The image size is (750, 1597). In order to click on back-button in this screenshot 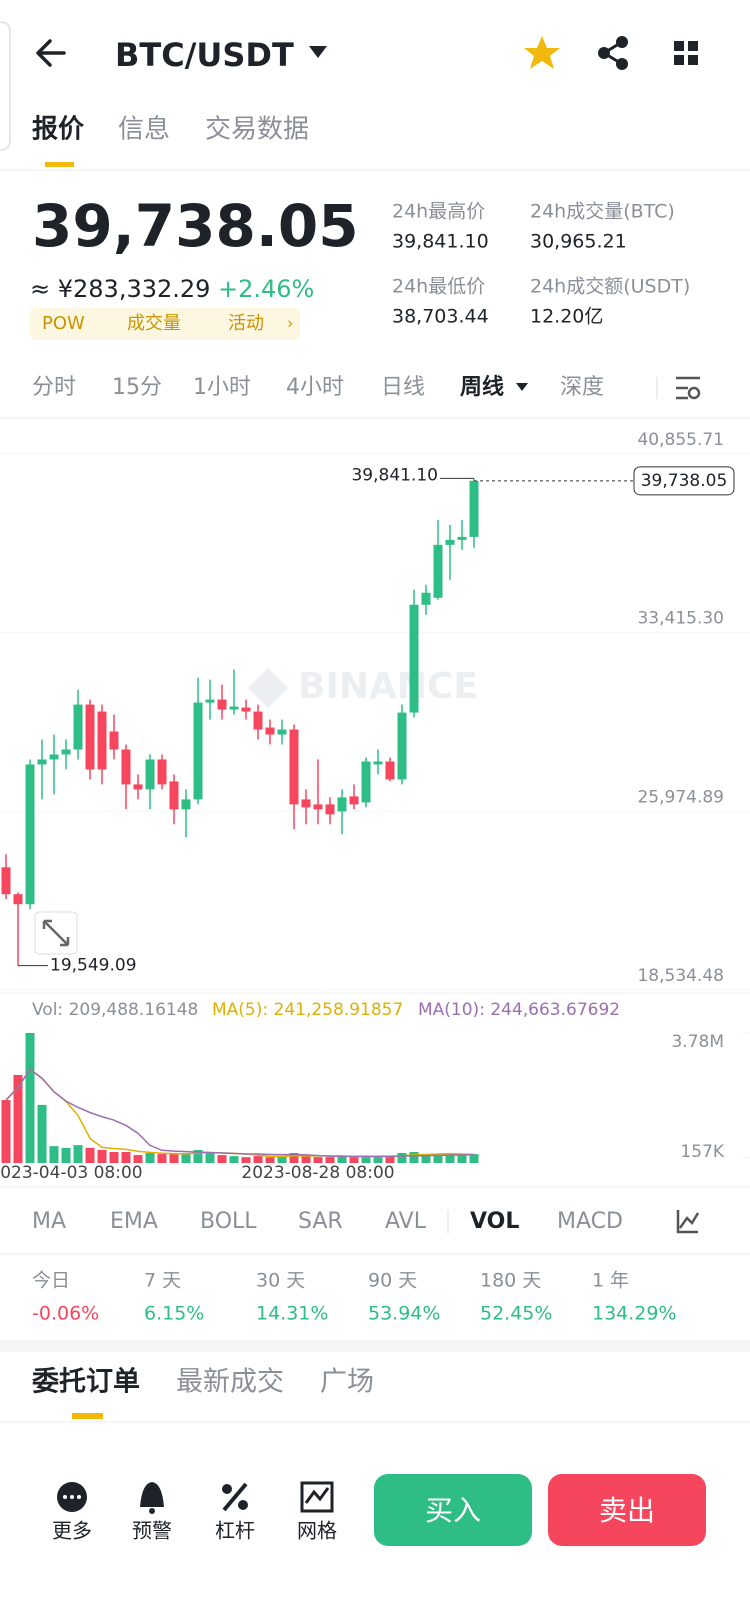, I will do `click(51, 53)`.